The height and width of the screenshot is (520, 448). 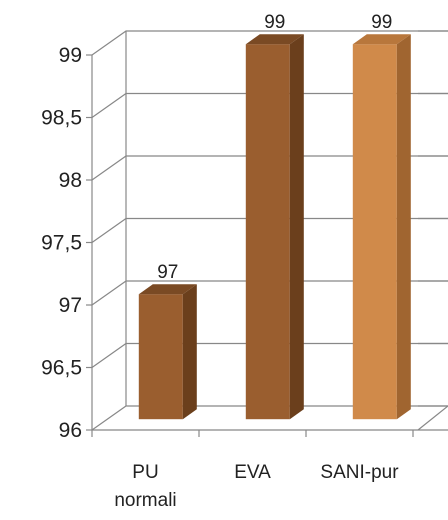 What do you see at coordinates (252, 472) in the screenshot?
I see `x-tick-label: EVA` at bounding box center [252, 472].